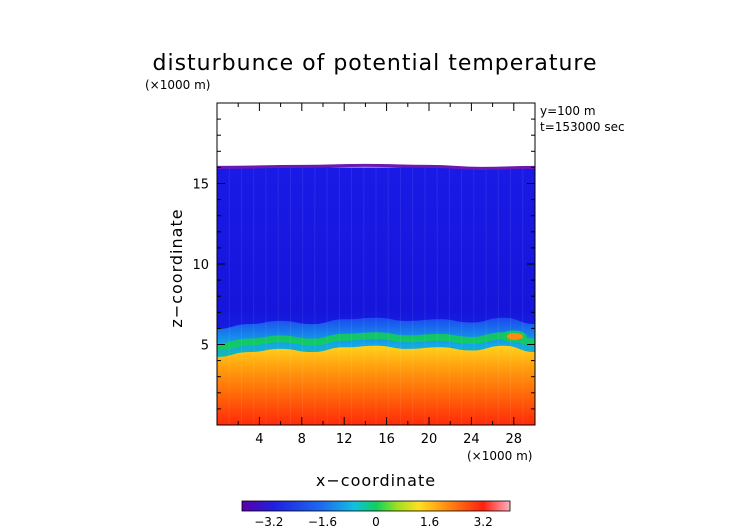 This screenshot has width=752, height=532. I want to click on lower-layer-field, so click(376, 385).